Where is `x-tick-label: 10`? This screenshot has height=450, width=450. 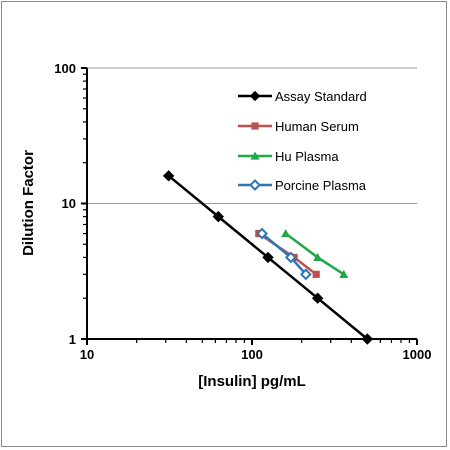
x-tick-label: 10 is located at coordinates (87, 354).